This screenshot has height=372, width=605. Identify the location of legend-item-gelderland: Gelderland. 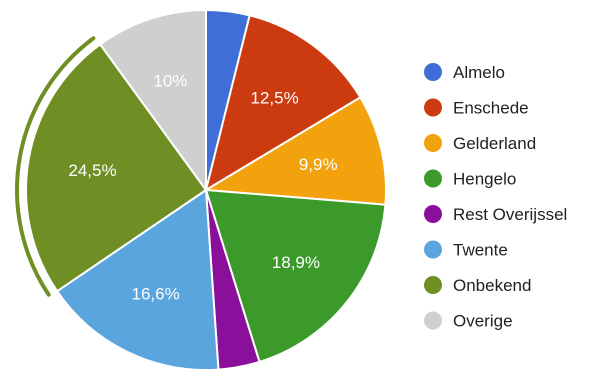
(480, 143).